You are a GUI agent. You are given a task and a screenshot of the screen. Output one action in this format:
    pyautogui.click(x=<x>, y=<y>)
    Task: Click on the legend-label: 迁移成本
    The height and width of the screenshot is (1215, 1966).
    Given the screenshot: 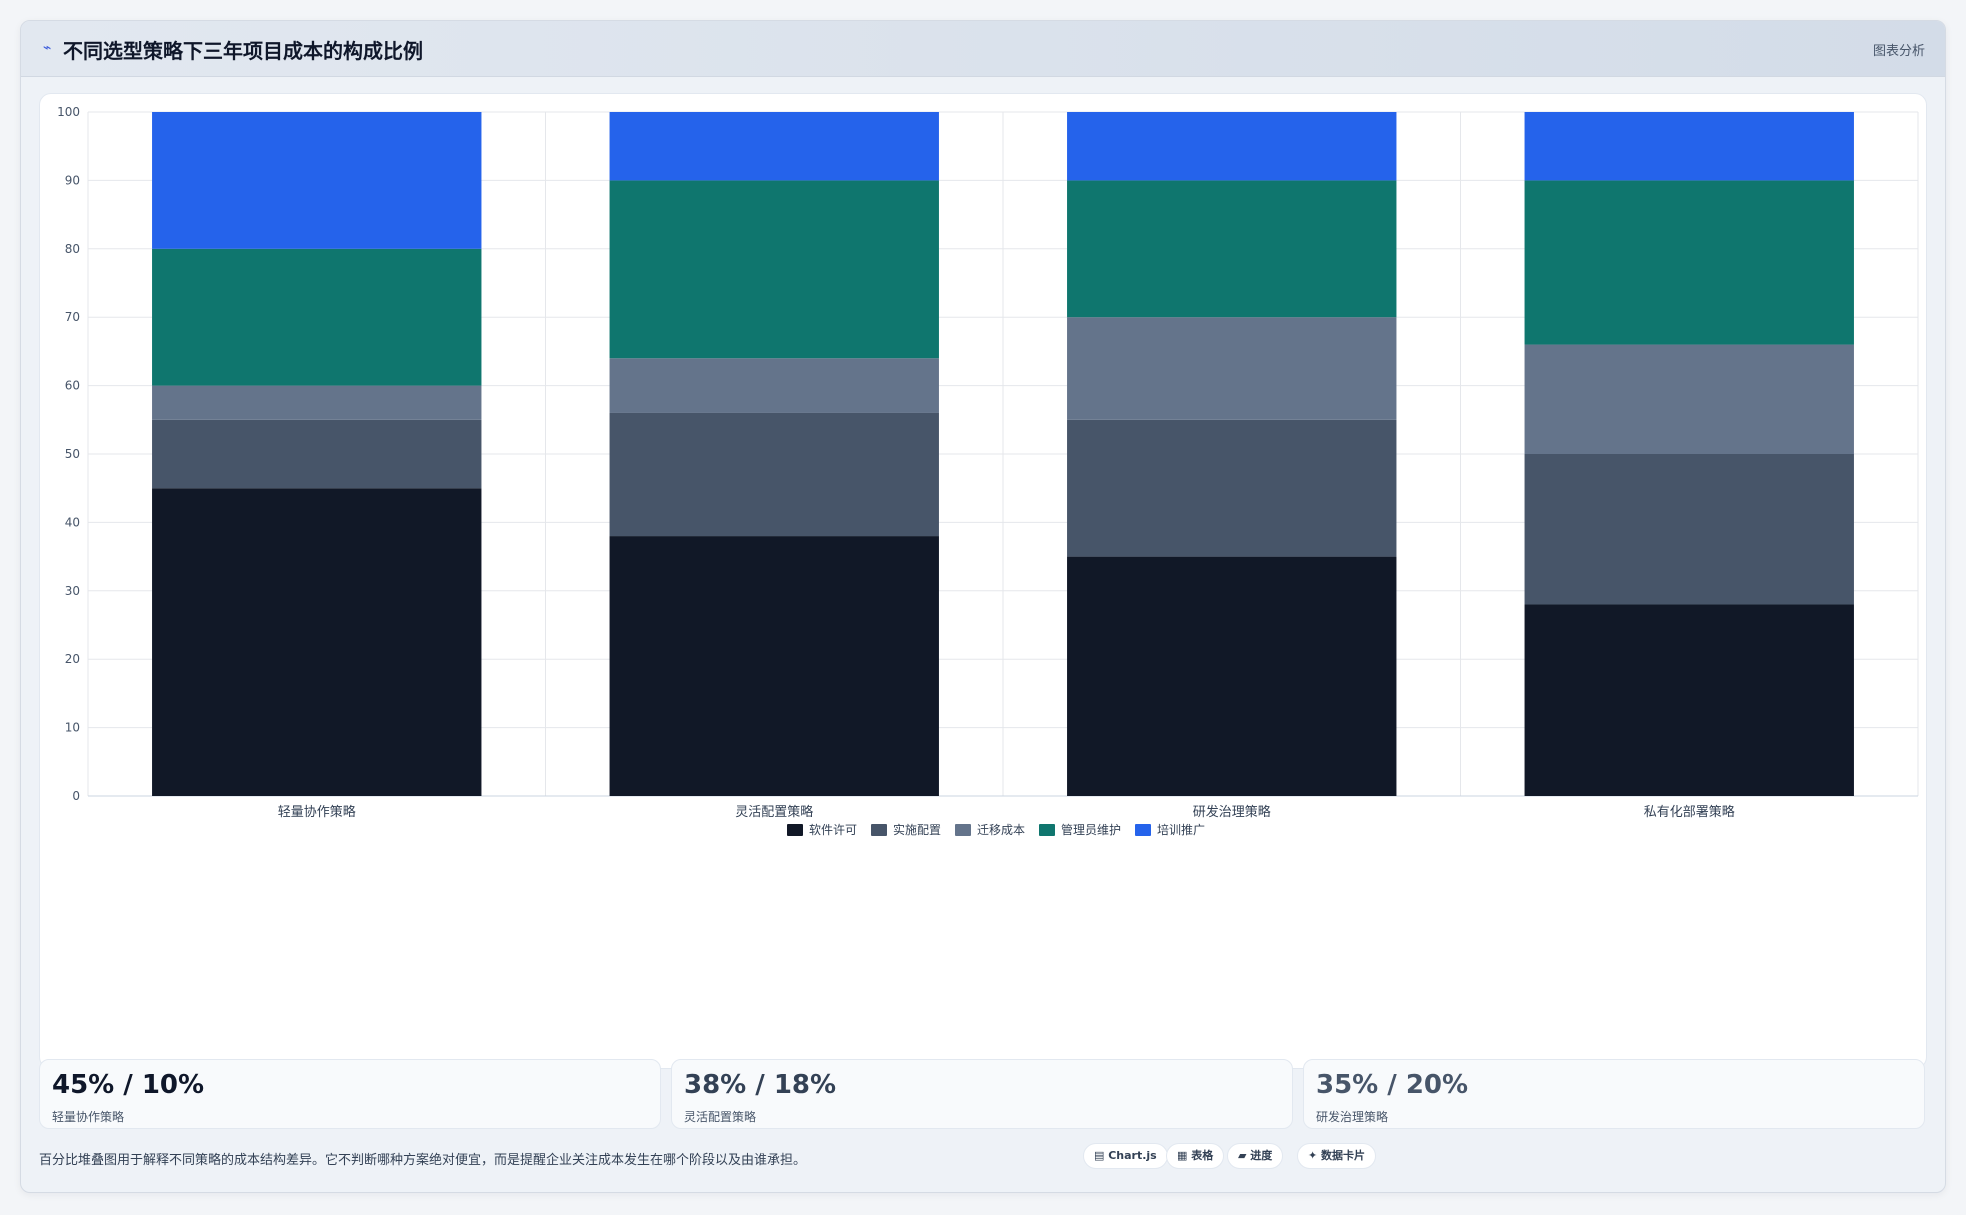 What is the action you would take?
    pyautogui.click(x=1001, y=830)
    